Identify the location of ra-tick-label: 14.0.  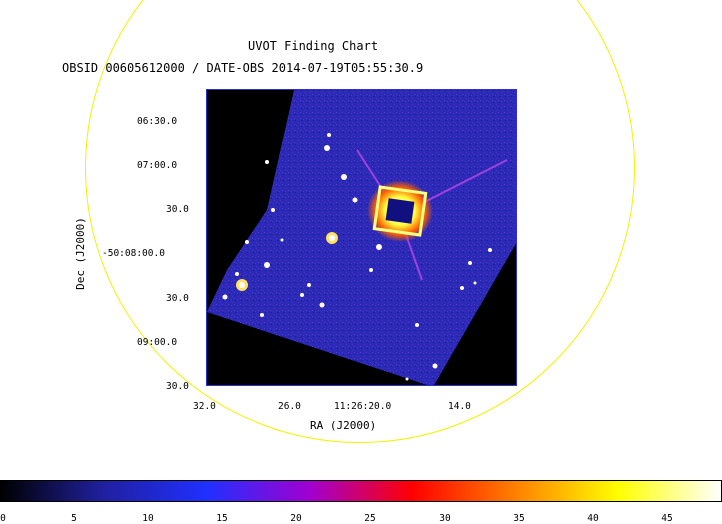
(459, 406).